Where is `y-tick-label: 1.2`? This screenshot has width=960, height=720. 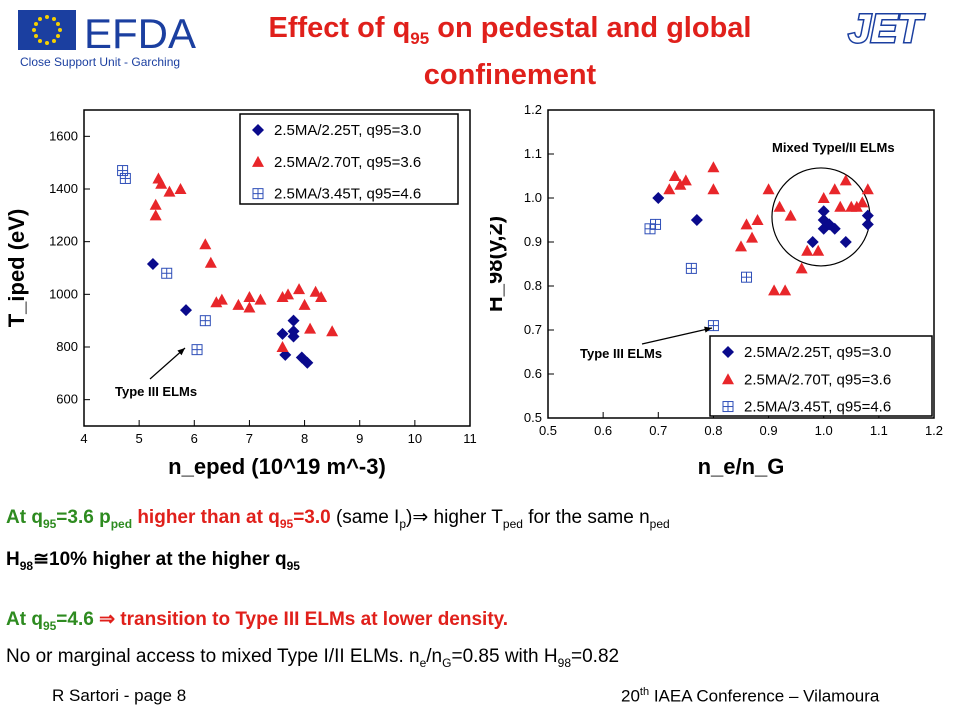 y-tick-label: 1.2 is located at coordinates (533, 109).